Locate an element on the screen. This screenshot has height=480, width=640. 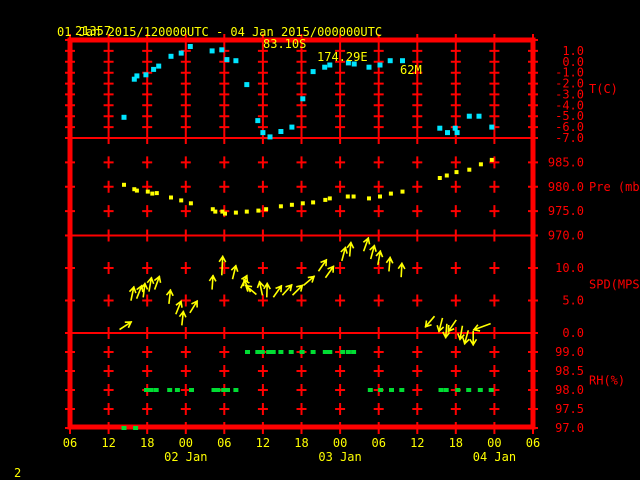
svg-text: -1.0 is located at coordinates (569, 73).